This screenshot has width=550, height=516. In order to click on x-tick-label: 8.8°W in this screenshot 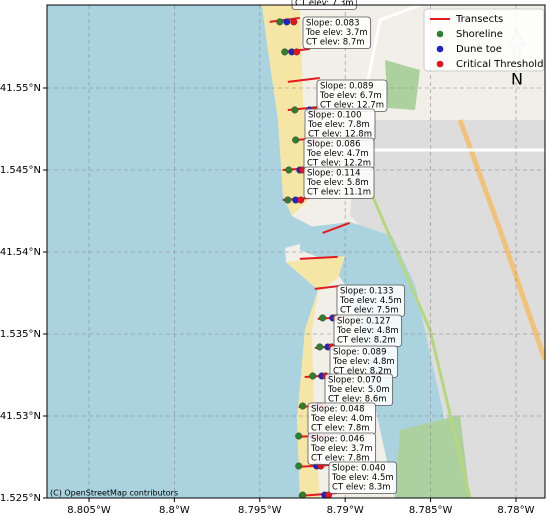, I will do `click(174, 510)`.